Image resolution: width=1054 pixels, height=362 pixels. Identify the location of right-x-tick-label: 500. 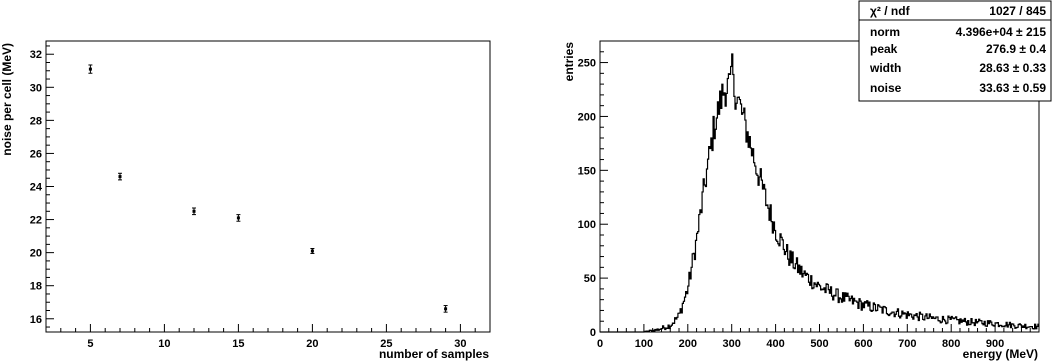
(819, 344).